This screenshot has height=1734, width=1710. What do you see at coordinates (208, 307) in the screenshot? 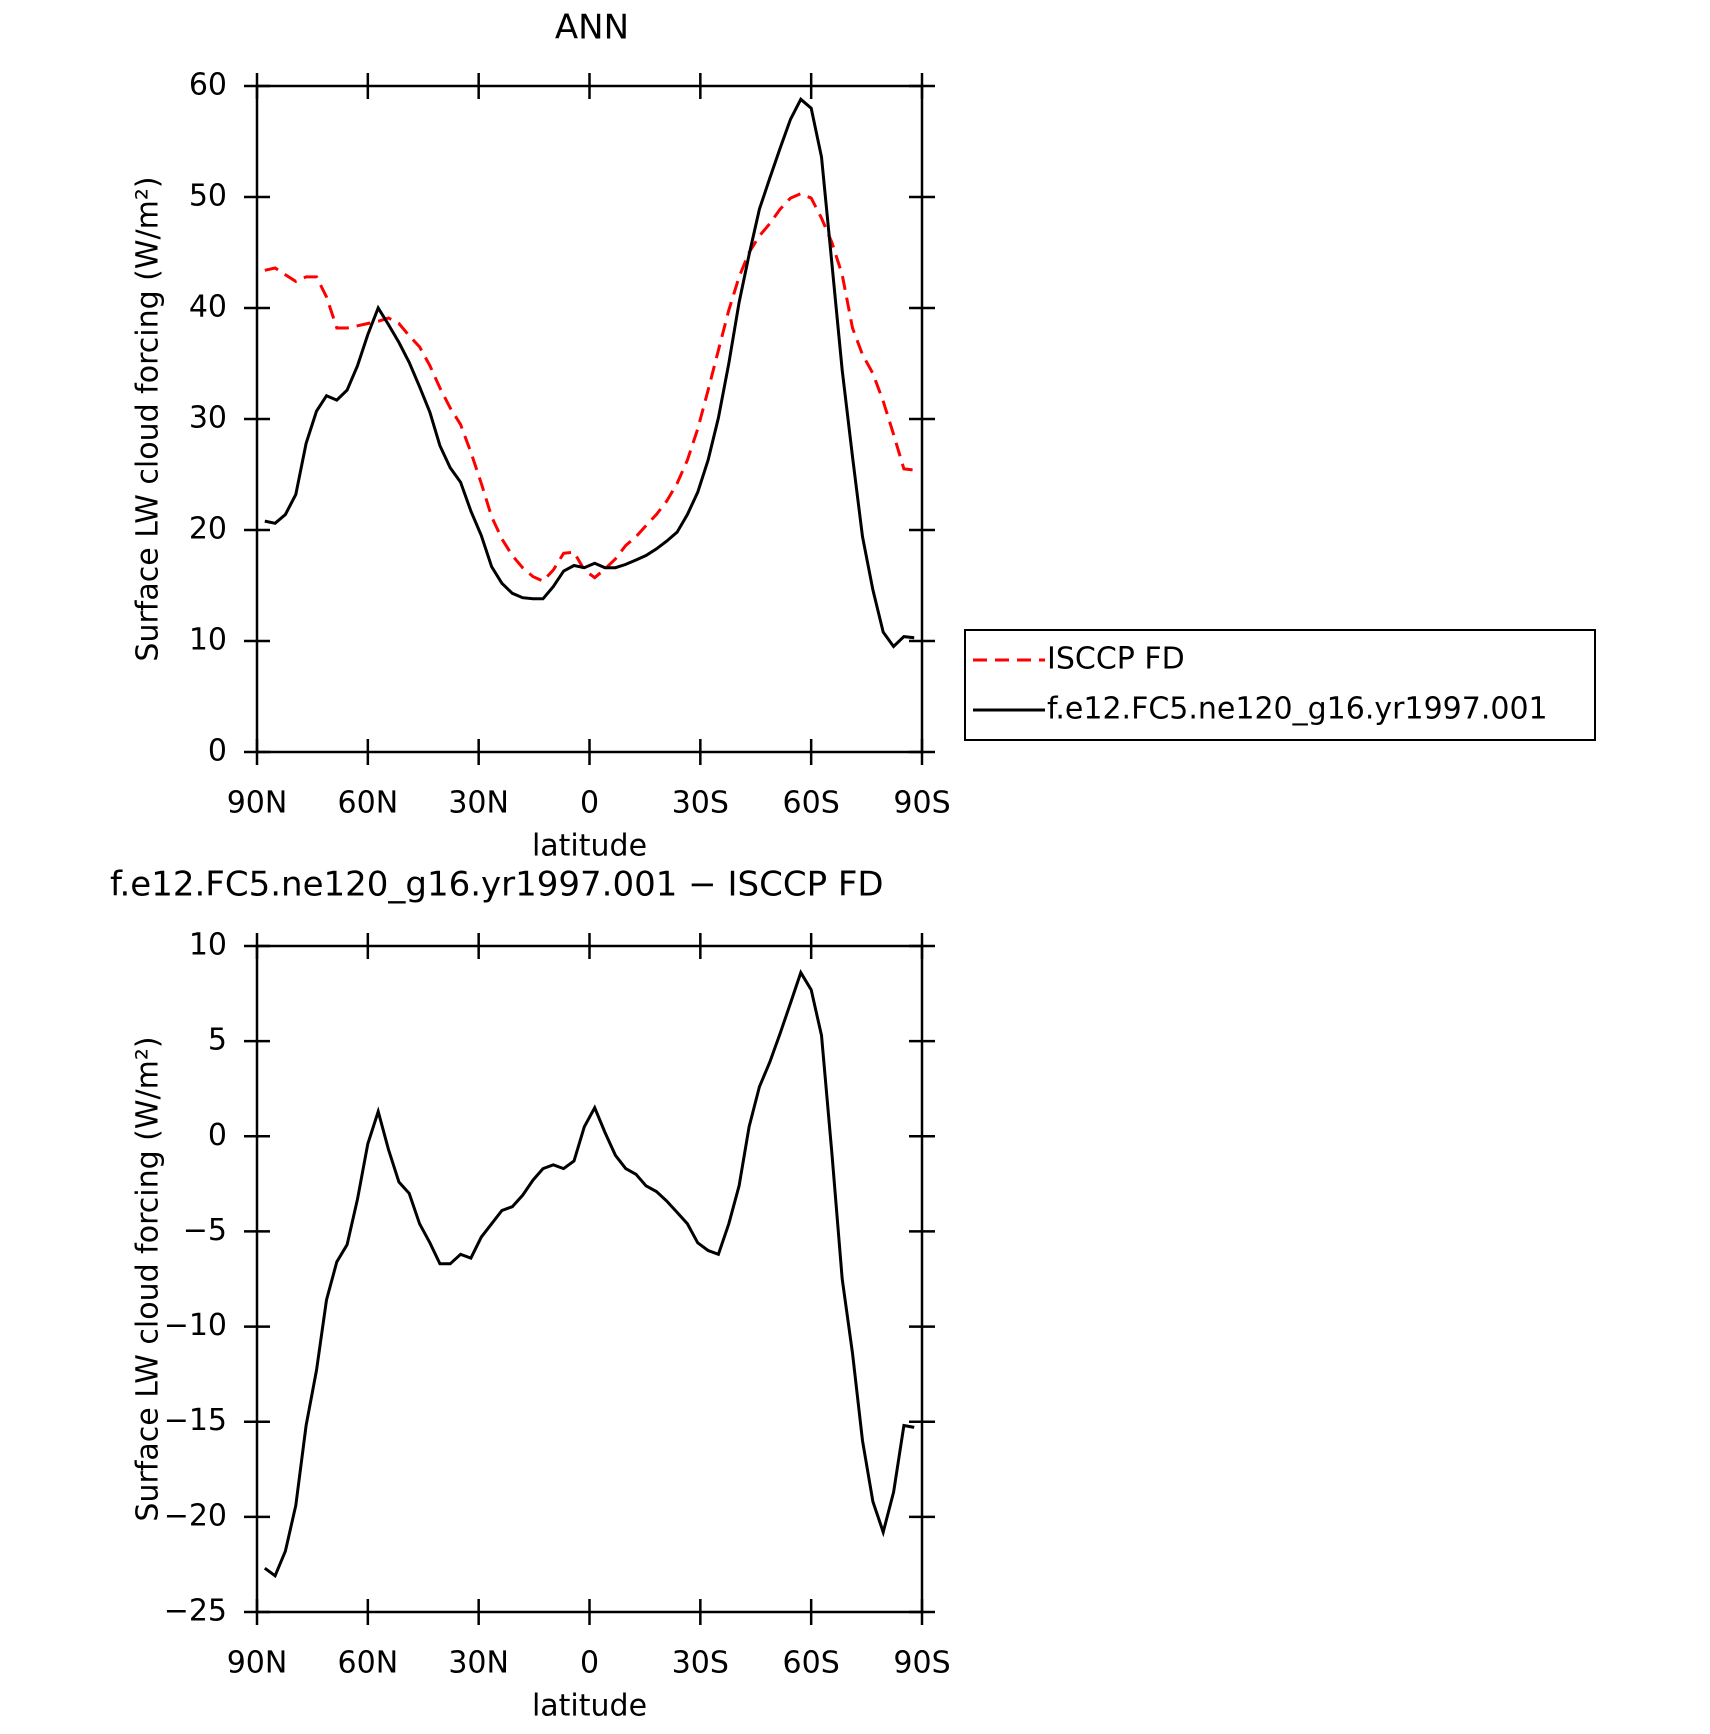
I see `y-tick-label: 40` at bounding box center [208, 307].